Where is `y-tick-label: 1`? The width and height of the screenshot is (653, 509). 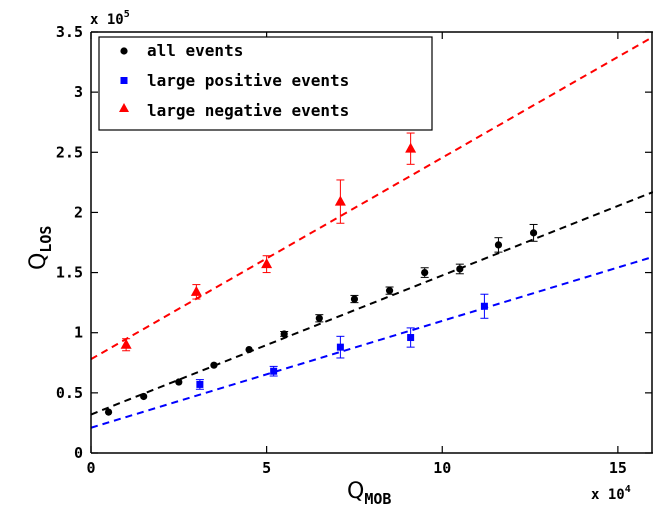 y-tick-label: 1 is located at coordinates (78, 333).